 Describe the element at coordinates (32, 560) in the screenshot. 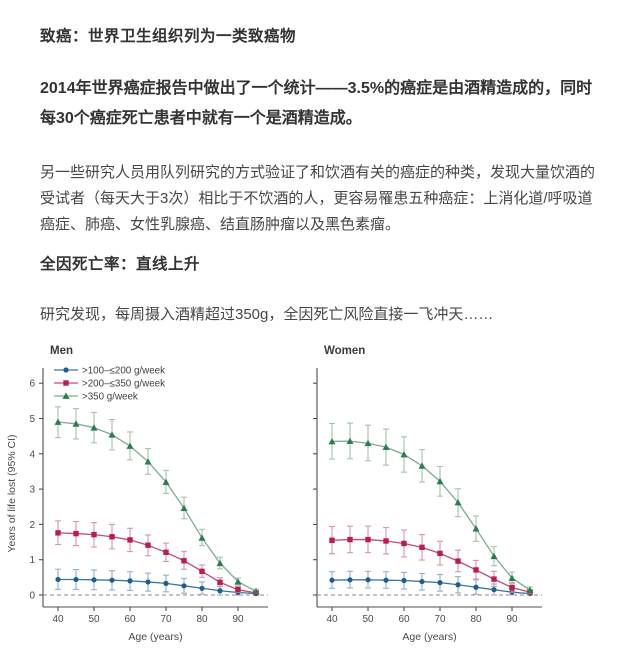

I see `y-tick-label: 1` at that location.